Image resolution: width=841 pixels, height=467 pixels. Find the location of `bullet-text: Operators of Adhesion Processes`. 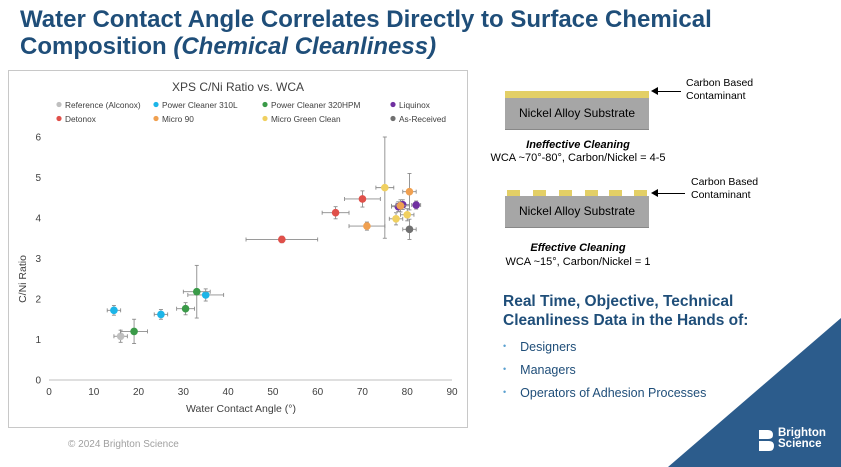

bullet-text: Operators of Adhesion Processes is located at coordinates (613, 393).